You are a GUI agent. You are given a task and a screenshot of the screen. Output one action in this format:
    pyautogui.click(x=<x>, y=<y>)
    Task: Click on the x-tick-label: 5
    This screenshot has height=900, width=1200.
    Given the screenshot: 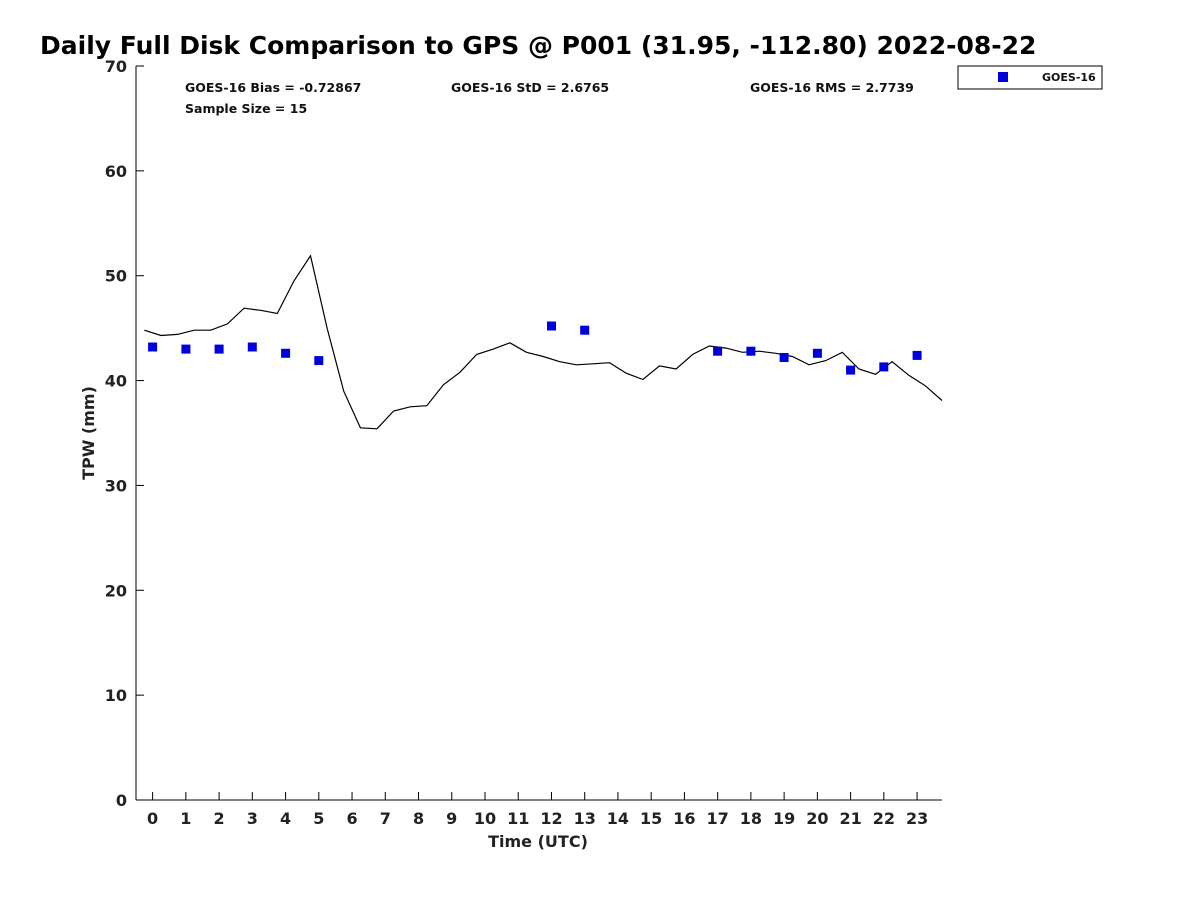 What is the action you would take?
    pyautogui.click(x=318, y=818)
    